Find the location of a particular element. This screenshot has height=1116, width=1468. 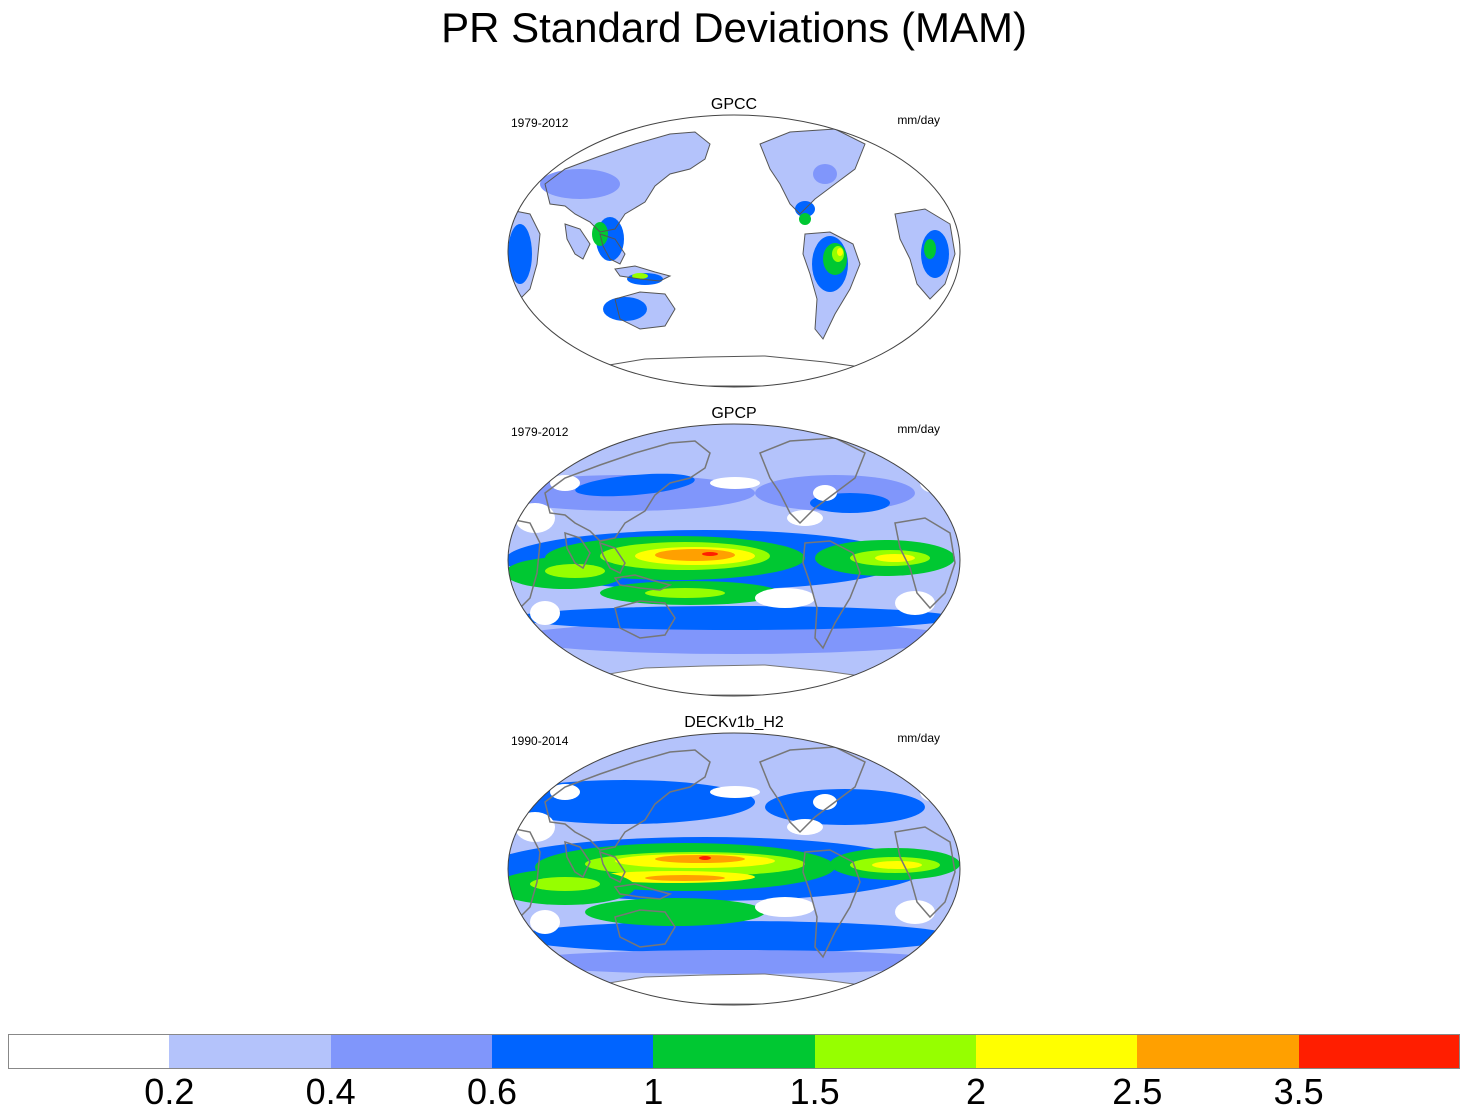

colorbar-tick-label: 0.4 is located at coordinates (330, 1091).